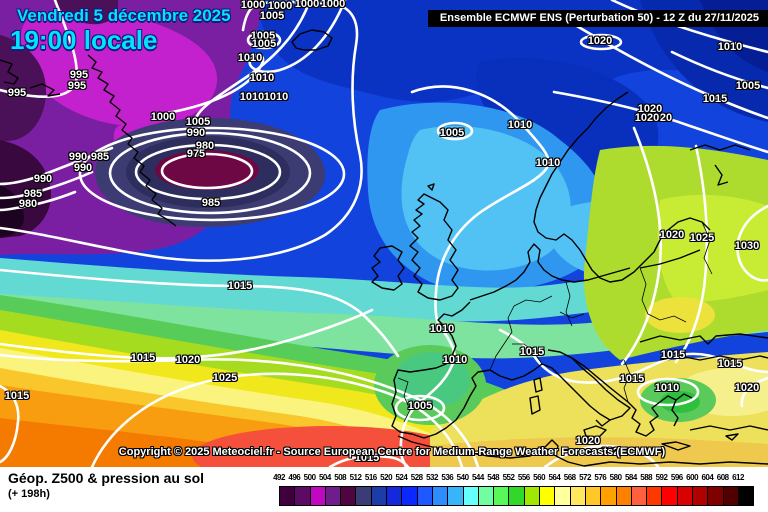 This screenshot has width=768, height=512. Describe the element at coordinates (84, 40) in the screenshot. I see `forecast-local-time: 19:00 locale` at that location.